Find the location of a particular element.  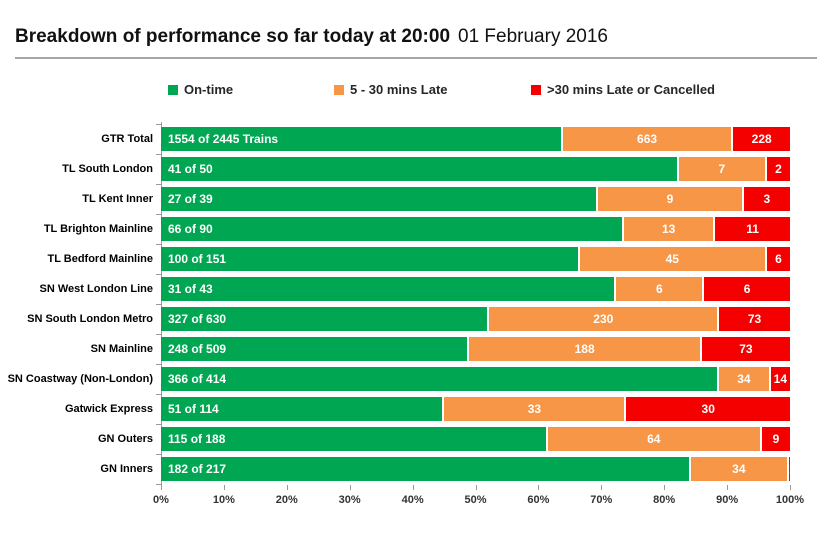

bar-segment-5-30-late: 188 is located at coordinates (583, 349).